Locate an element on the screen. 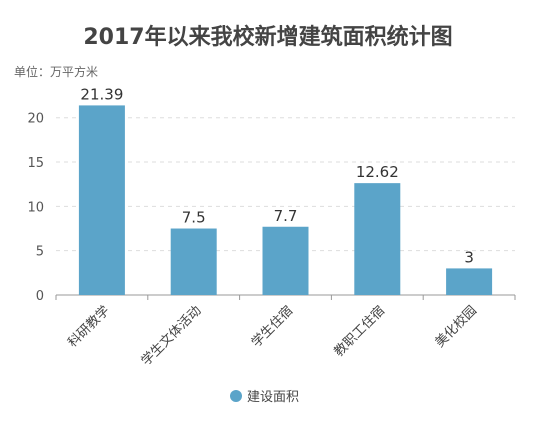 This screenshot has width=537, height=437. y-tick-label: 10 is located at coordinates (35, 207).